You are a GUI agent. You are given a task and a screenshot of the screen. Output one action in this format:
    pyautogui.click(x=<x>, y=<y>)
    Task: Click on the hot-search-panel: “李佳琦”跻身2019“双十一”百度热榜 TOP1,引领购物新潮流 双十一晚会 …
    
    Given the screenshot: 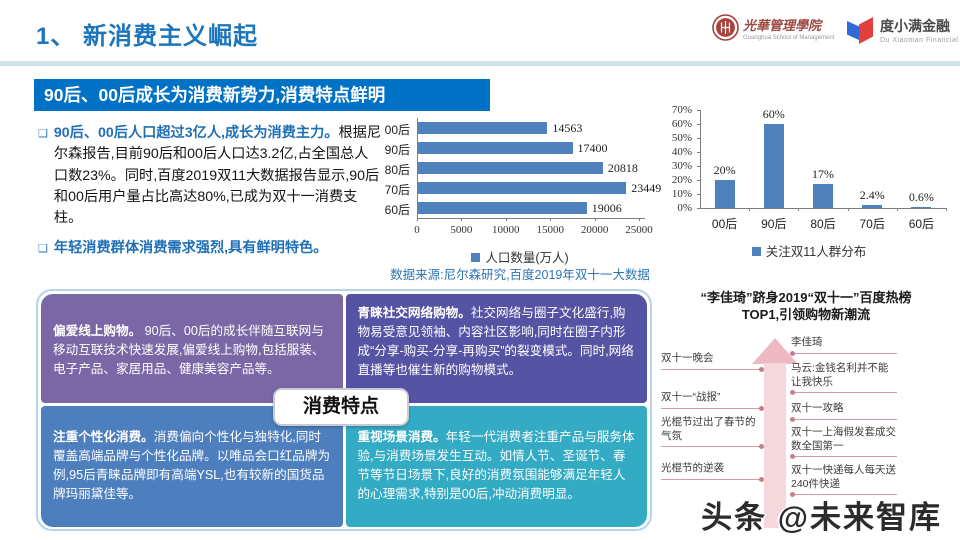 What is the action you would take?
    pyautogui.click(x=806, y=414)
    